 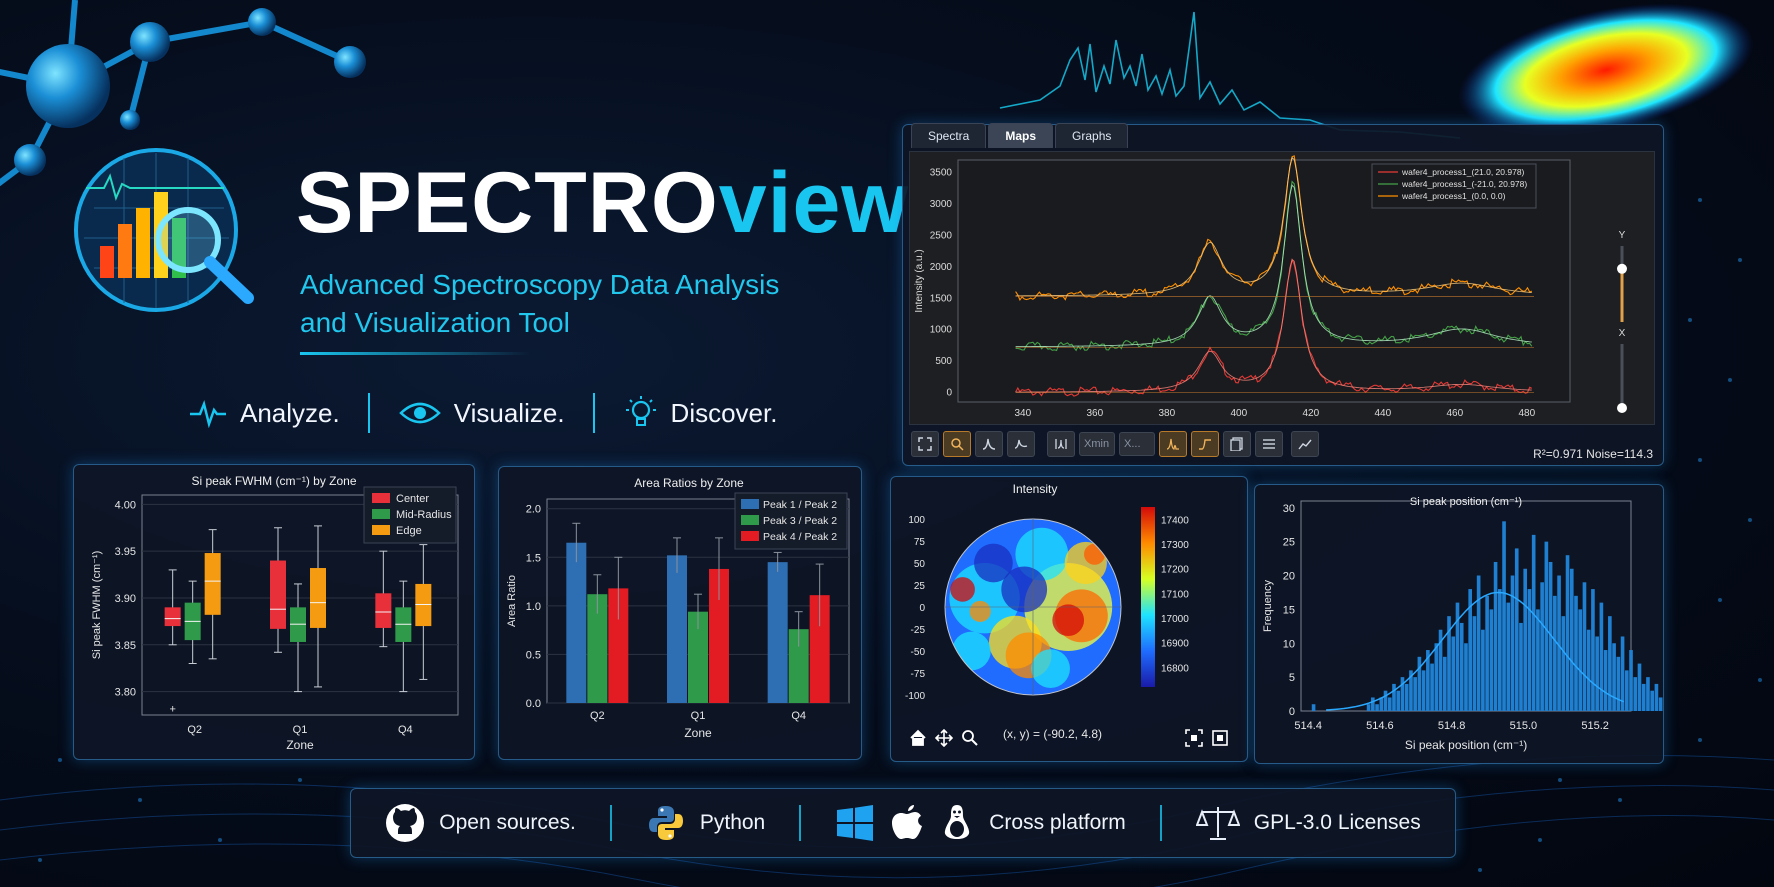 What do you see at coordinates (509, 412) in the screenshot?
I see `motto-visualize-label: Visualize.` at bounding box center [509, 412].